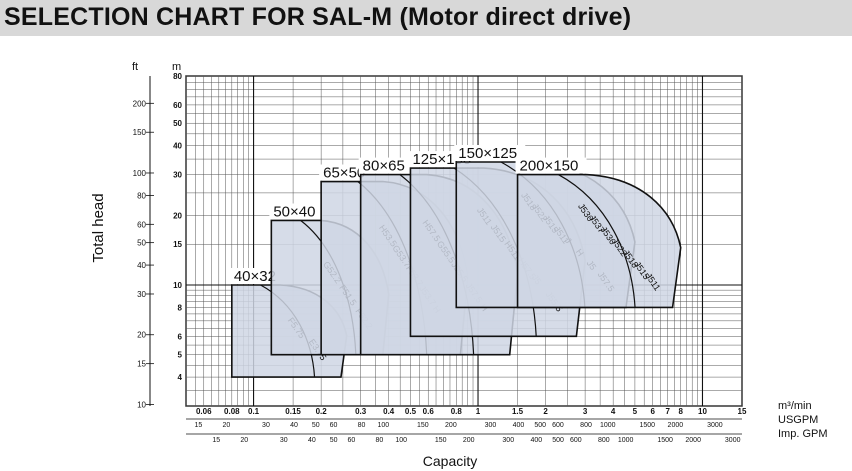  What do you see at coordinates (383, 425) in the screenshot?
I see `x-tick-usgpm: 100` at bounding box center [383, 425].